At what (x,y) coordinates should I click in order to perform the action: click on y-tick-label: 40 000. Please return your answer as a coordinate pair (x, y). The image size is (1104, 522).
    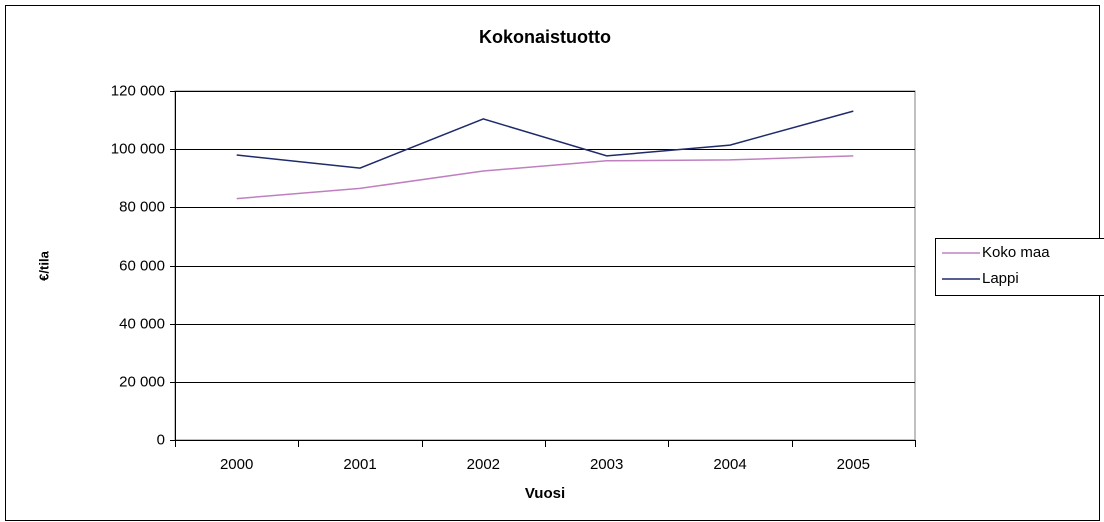
    Looking at the image, I should click on (142, 323).